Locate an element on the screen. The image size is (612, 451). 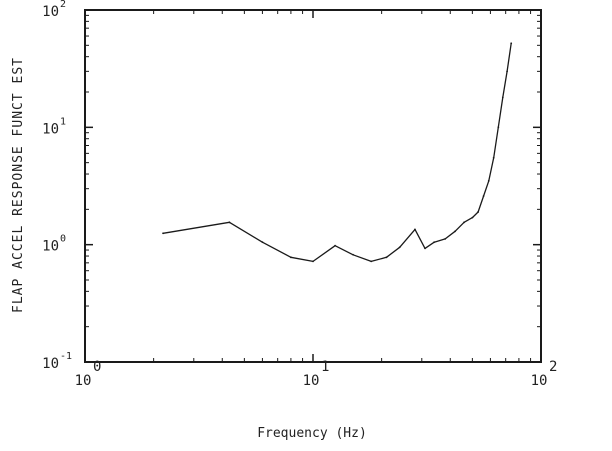
x-tick-exponent: 2 is located at coordinates (553, 367).